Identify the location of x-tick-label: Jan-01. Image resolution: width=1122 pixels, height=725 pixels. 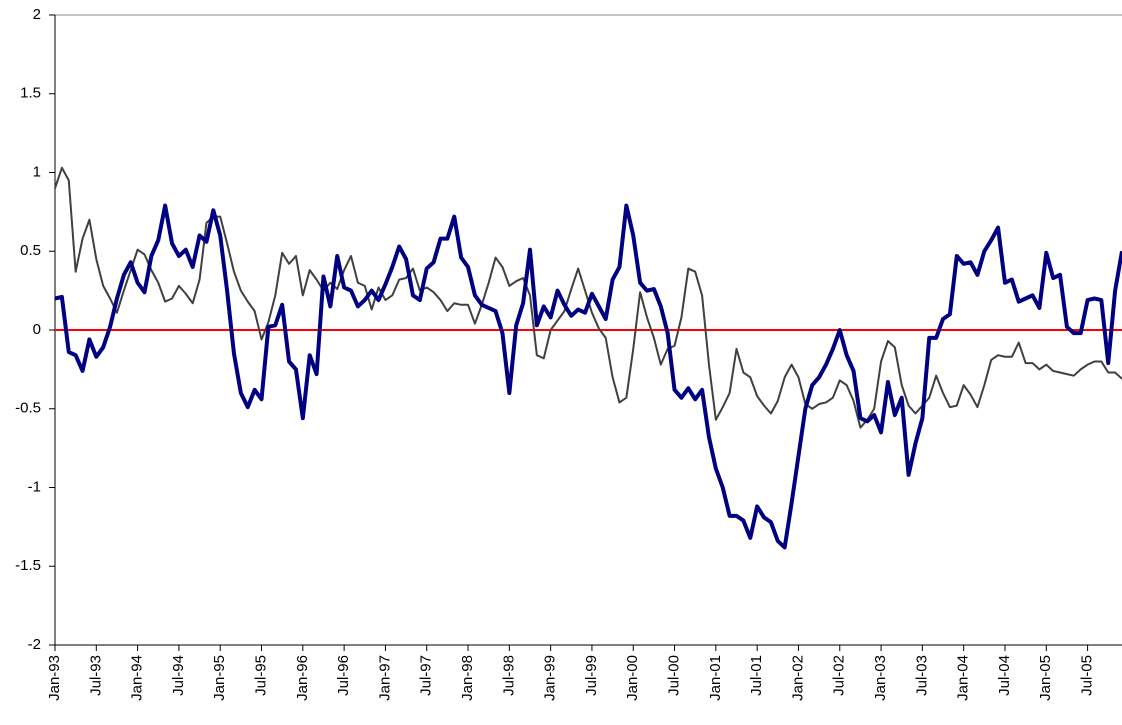
(715, 678).